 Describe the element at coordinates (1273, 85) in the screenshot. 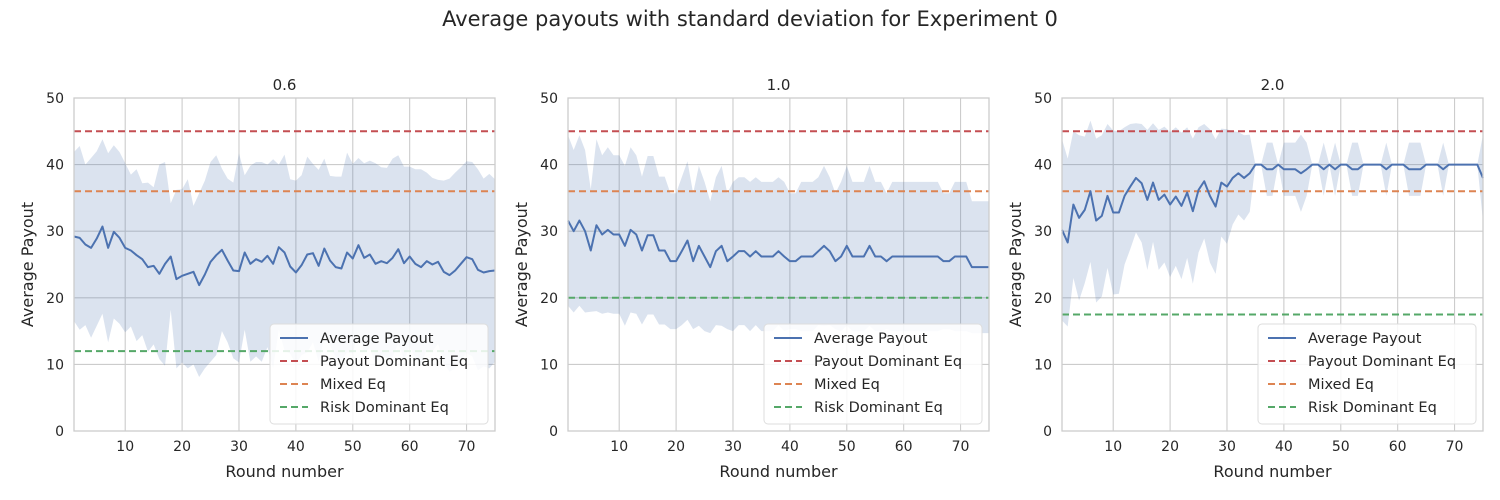

I see `panel-title: 2.0` at that location.